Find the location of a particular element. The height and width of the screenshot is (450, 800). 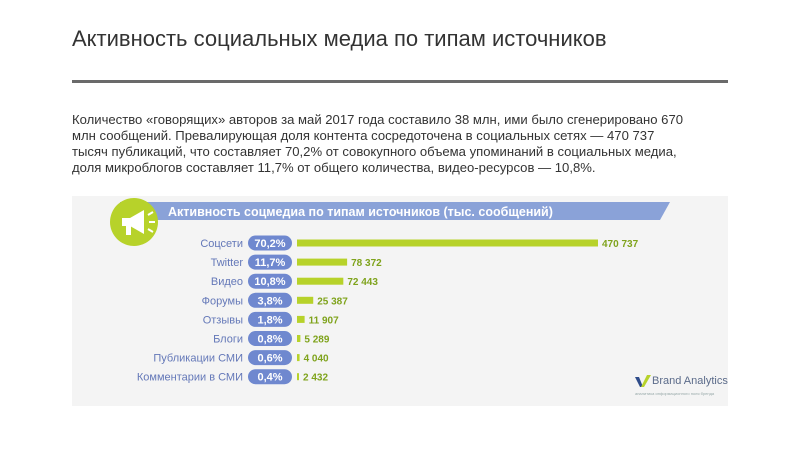

share-label: 70,2% is located at coordinates (269, 244).